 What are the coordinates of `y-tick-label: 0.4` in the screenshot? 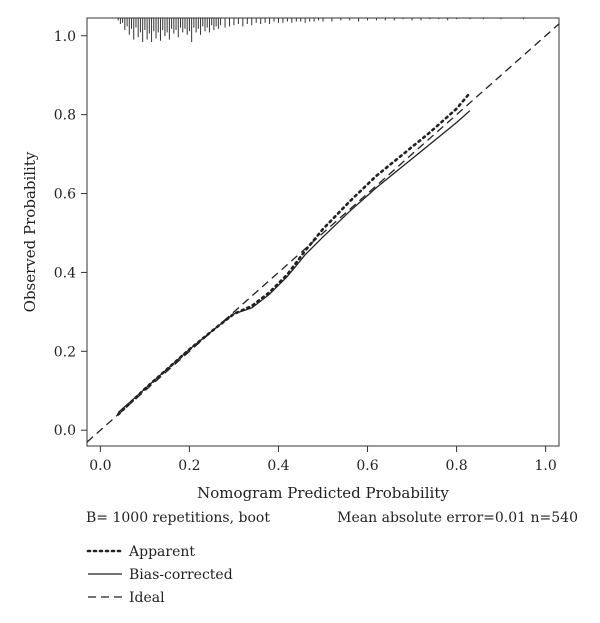 It's located at (65, 273).